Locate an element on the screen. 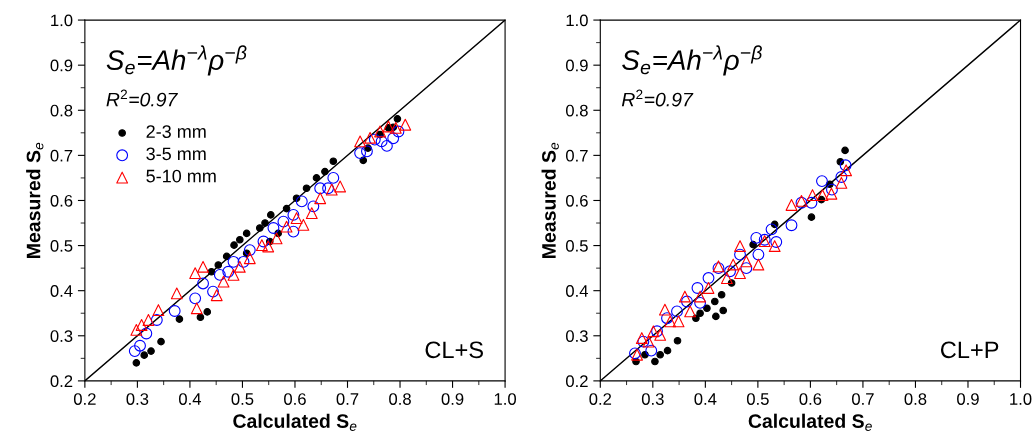 Image resolution: width=1035 pixels, height=446 pixels. legend-label: 2-3 mm is located at coordinates (176, 131).